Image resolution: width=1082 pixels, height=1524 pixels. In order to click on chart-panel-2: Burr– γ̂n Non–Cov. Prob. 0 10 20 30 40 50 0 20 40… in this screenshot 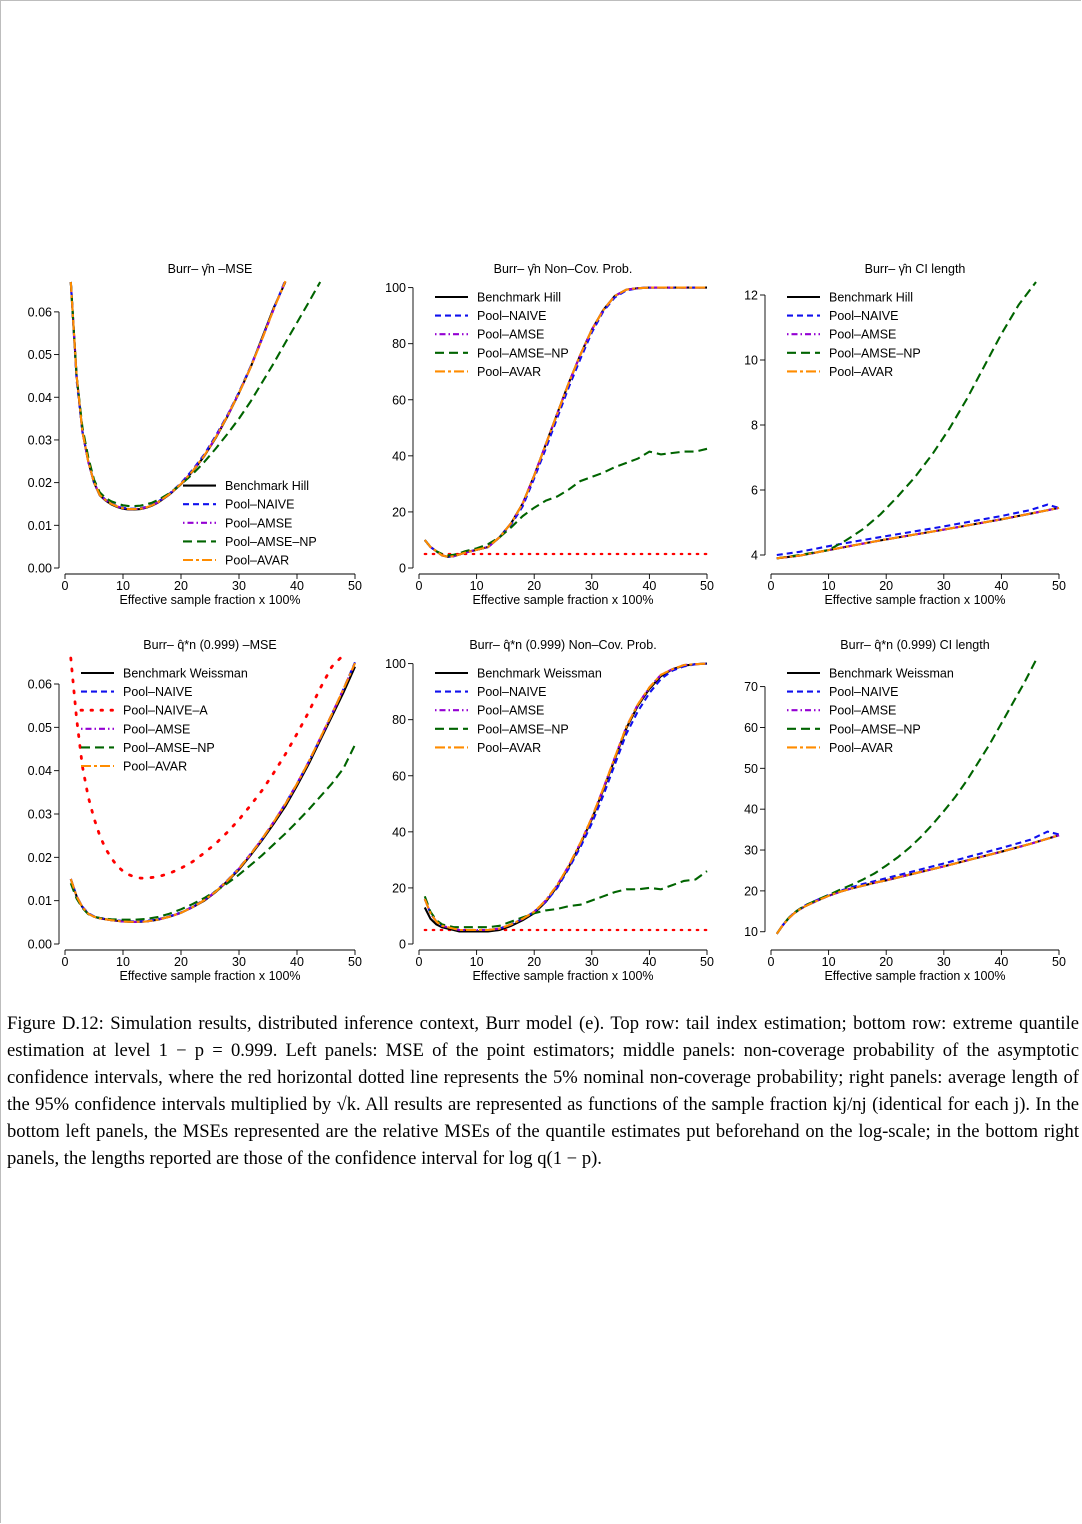, I will do `click(549, 434)`.